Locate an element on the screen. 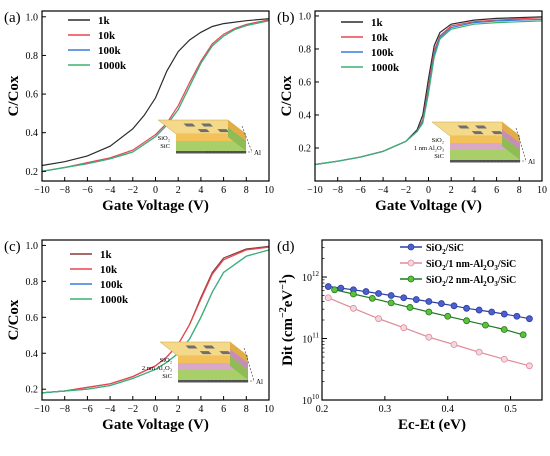 The image size is (550, 456). x-tick-label: −2 is located at coordinates (132, 190).